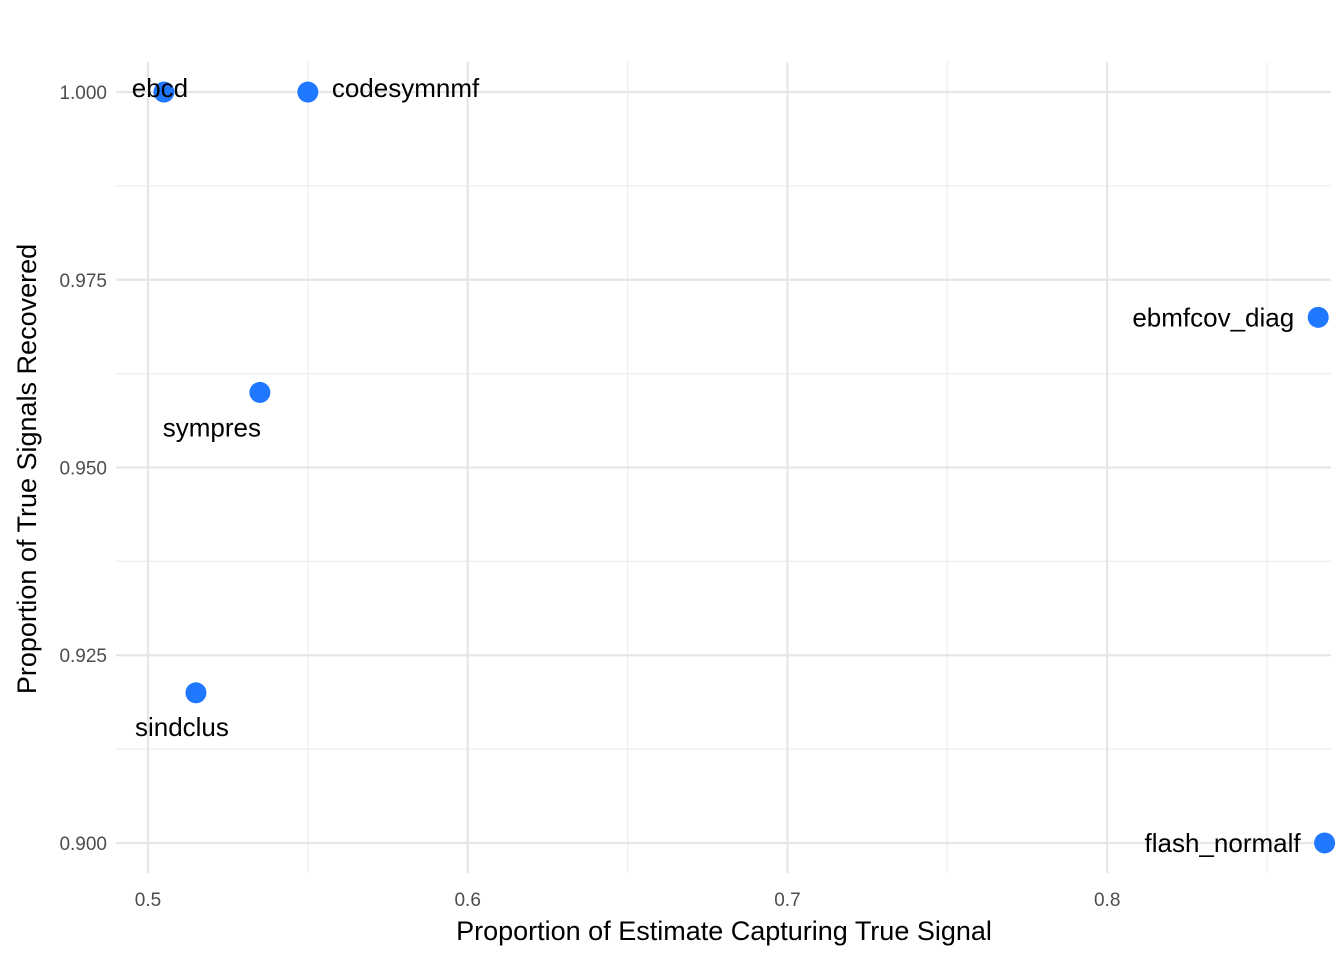 This screenshot has width=1344, height=960. What do you see at coordinates (308, 92) in the screenshot?
I see `data-point-codesymnmf` at bounding box center [308, 92].